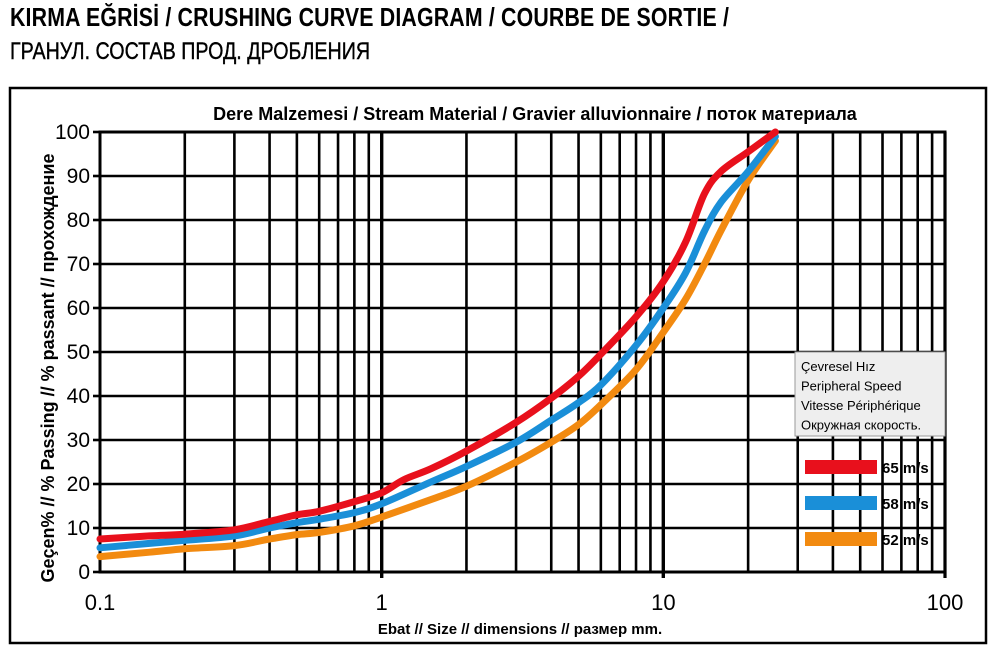 Image resolution: width=994 pixels, height=655 pixels. What do you see at coordinates (905, 540) in the screenshot?
I see `legend-label: 52 m/s` at bounding box center [905, 540].